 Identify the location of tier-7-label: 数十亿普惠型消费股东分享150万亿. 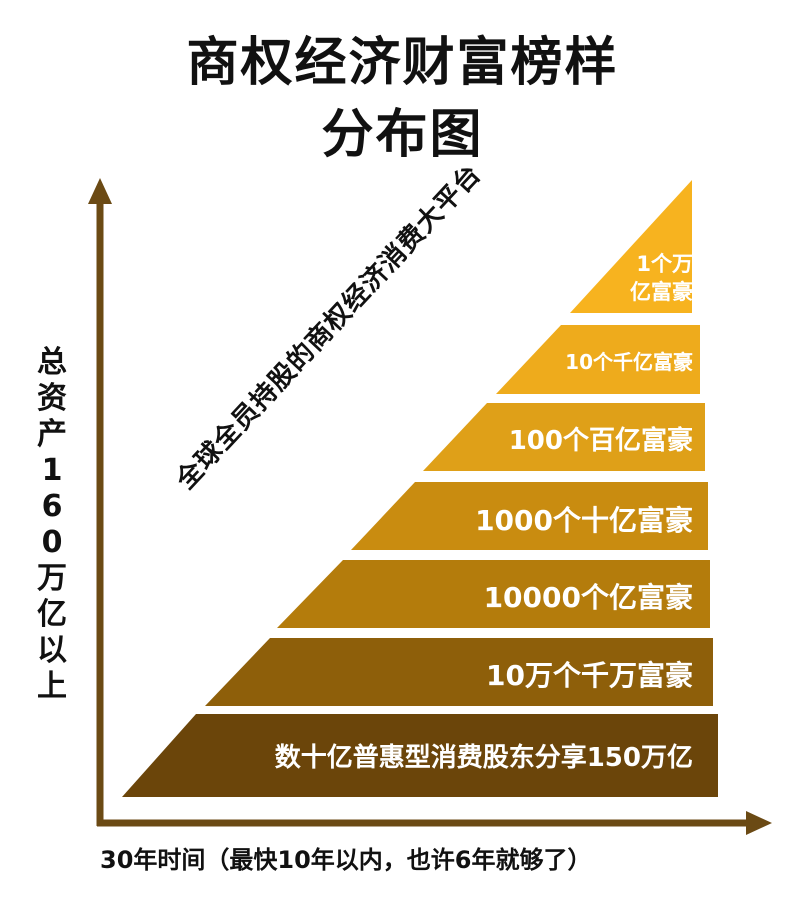
(483, 758).